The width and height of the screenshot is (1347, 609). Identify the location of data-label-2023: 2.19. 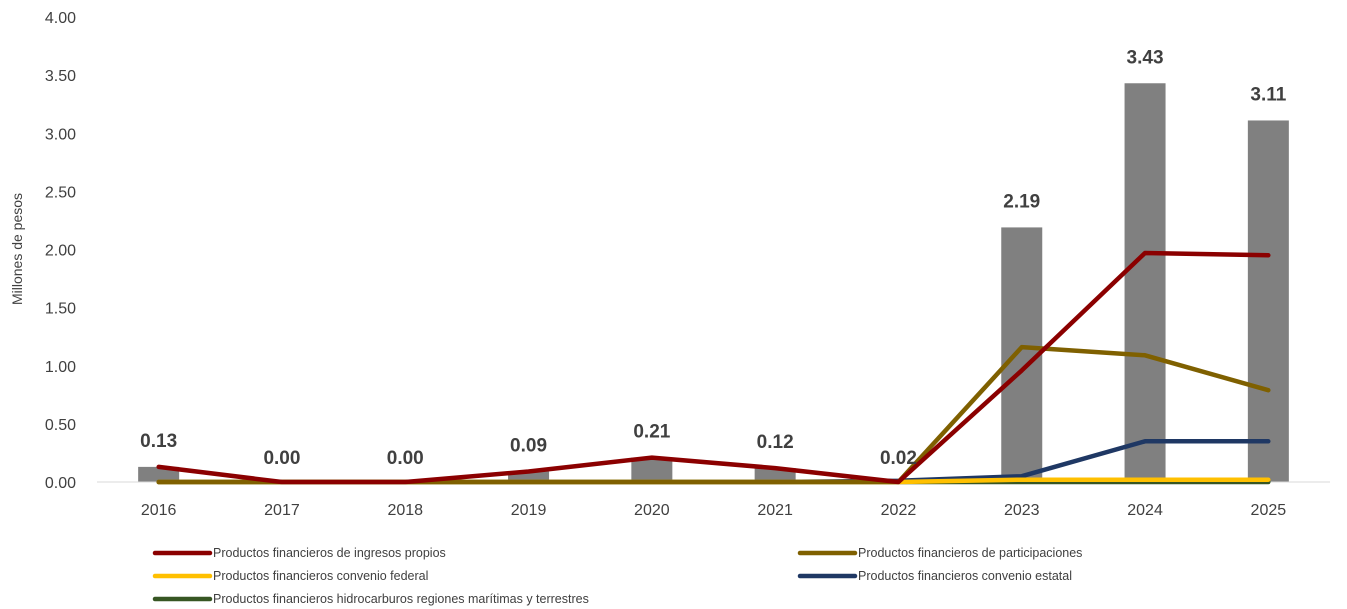
(1021, 201).